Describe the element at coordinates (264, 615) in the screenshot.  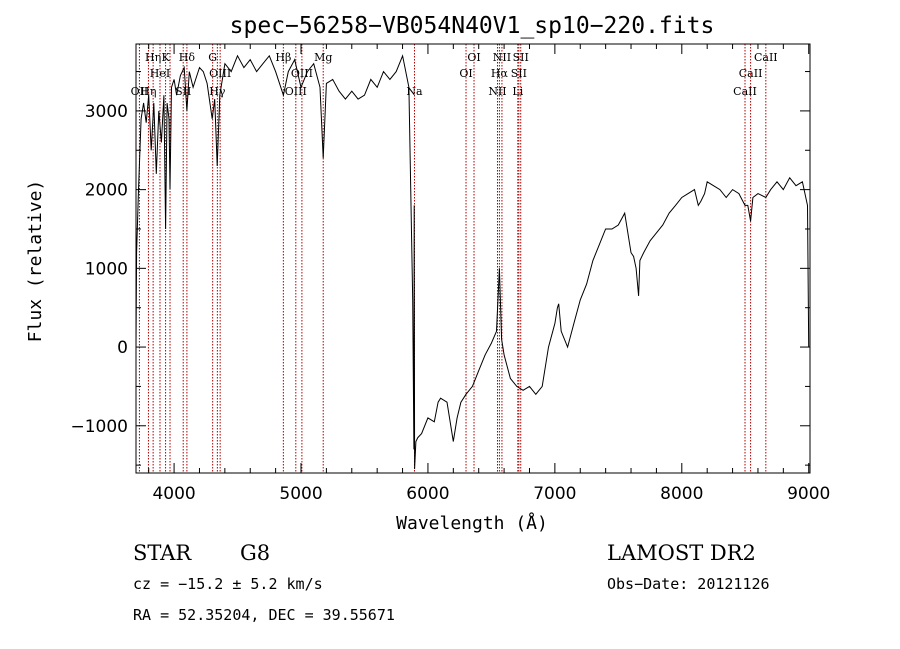
I see `coordinates-readout: RA = 52.35204, DEC = 39.55671` at that location.